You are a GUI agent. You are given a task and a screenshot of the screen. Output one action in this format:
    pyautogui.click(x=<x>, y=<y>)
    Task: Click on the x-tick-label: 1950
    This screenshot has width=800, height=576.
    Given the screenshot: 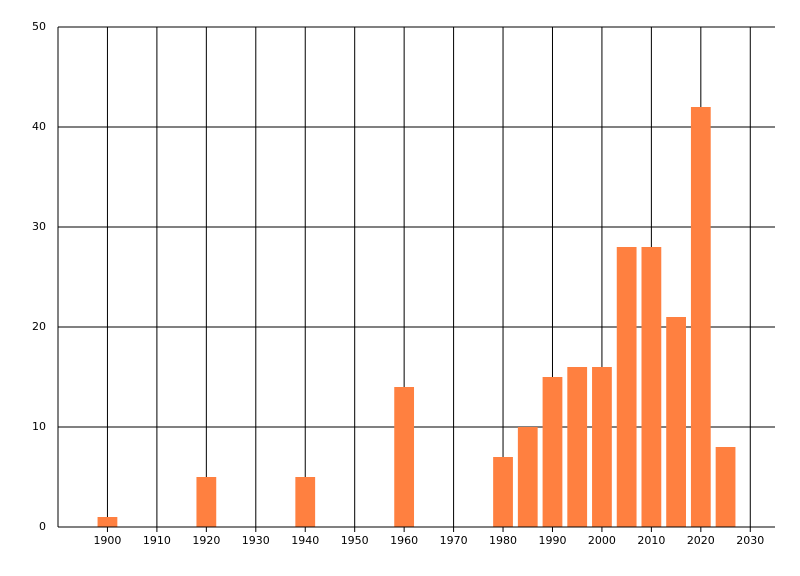 What is the action you would take?
    pyautogui.click(x=355, y=540)
    